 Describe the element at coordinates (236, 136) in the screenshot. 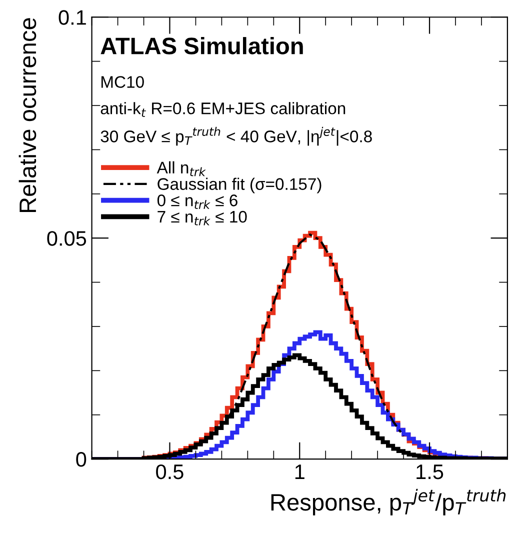

I see `annotation: 30 GeV ≤ p$_{T}$$^{truth}$ < 40 GeV, |η$^{jet}$|<0.8` at that location.